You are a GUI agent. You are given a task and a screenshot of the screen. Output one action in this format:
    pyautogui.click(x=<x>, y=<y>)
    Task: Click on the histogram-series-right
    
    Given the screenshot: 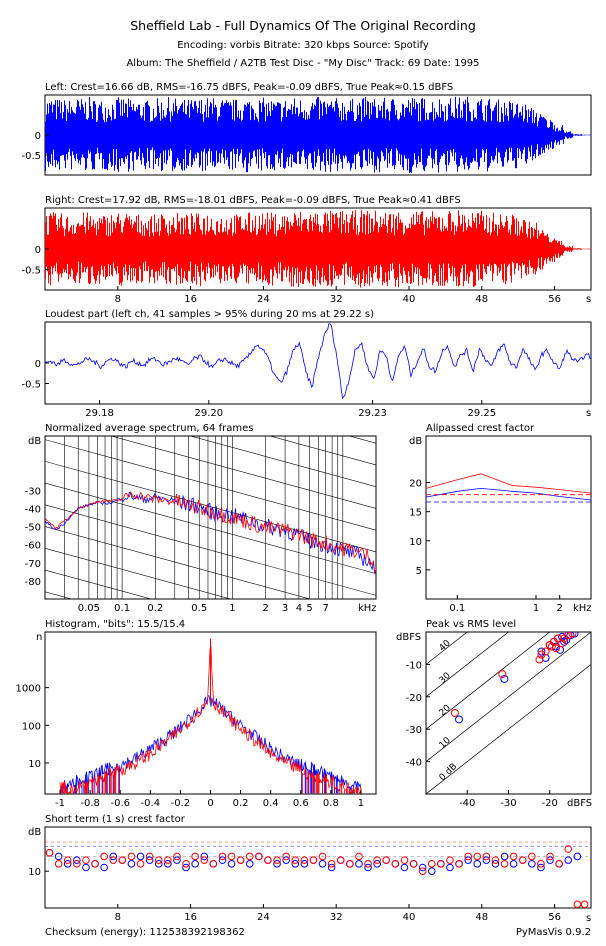 What is the action you would take?
    pyautogui.click(x=210, y=720)
    